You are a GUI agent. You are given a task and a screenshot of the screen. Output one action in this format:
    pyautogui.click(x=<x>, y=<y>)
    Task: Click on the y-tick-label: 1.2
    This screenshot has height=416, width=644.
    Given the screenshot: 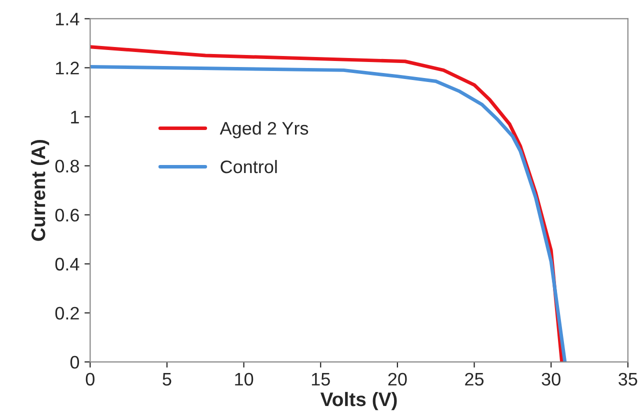 What is the action you would take?
    pyautogui.click(x=67, y=68)
    